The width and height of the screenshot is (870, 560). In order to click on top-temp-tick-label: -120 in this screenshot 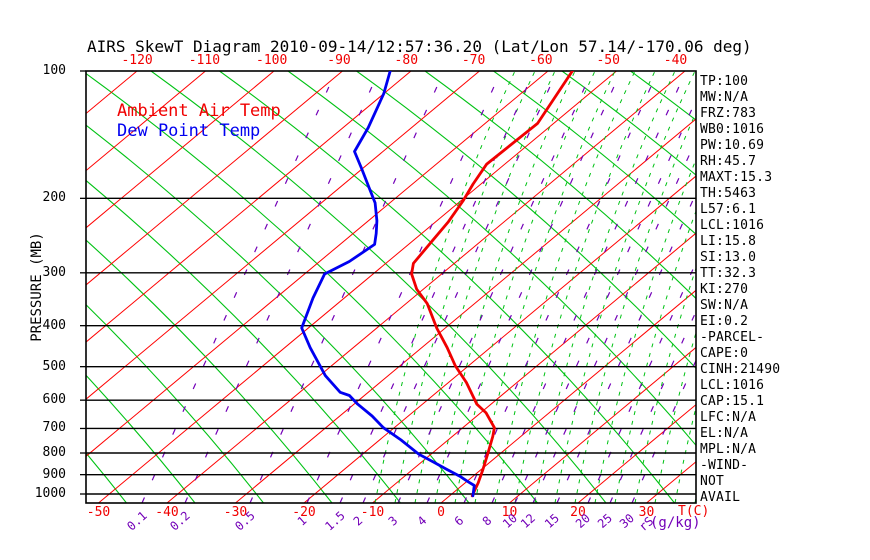, I will do `click(137, 60)`.